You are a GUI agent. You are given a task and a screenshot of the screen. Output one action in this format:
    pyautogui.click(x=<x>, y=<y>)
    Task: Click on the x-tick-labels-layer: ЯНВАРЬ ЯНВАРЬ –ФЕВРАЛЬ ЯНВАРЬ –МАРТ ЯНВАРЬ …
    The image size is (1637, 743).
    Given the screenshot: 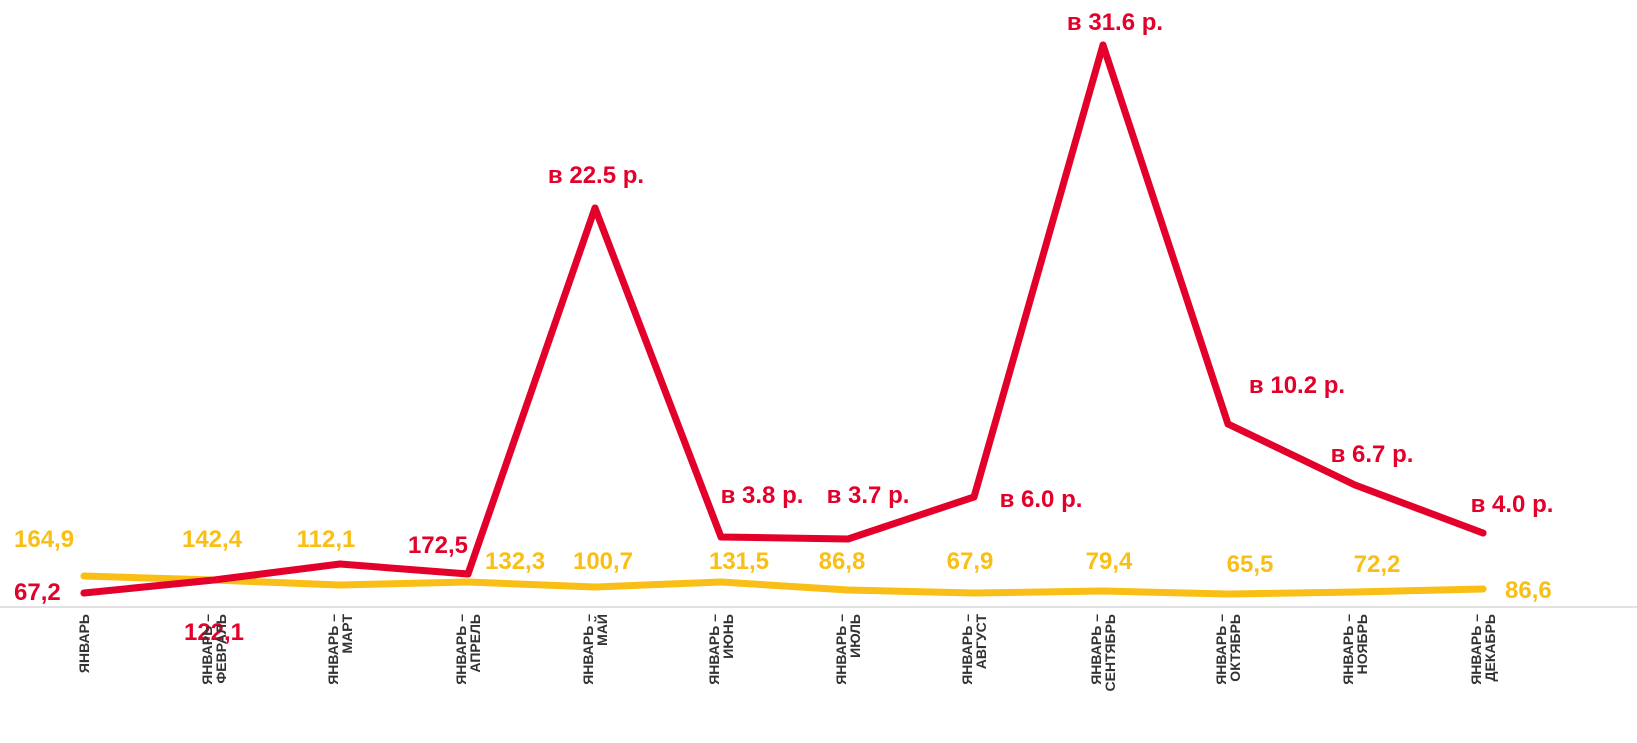 What is the action you would take?
    pyautogui.click(x=787, y=653)
    